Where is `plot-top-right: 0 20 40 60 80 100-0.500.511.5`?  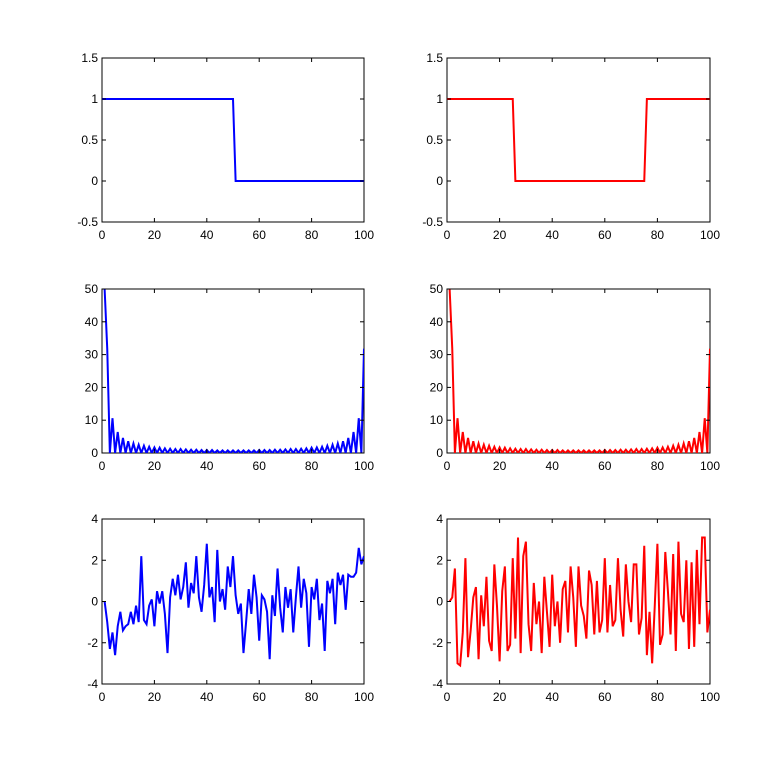 plot-top-right: 0 20 40 60 80 100-0.500.511.5 is located at coordinates (571, 146).